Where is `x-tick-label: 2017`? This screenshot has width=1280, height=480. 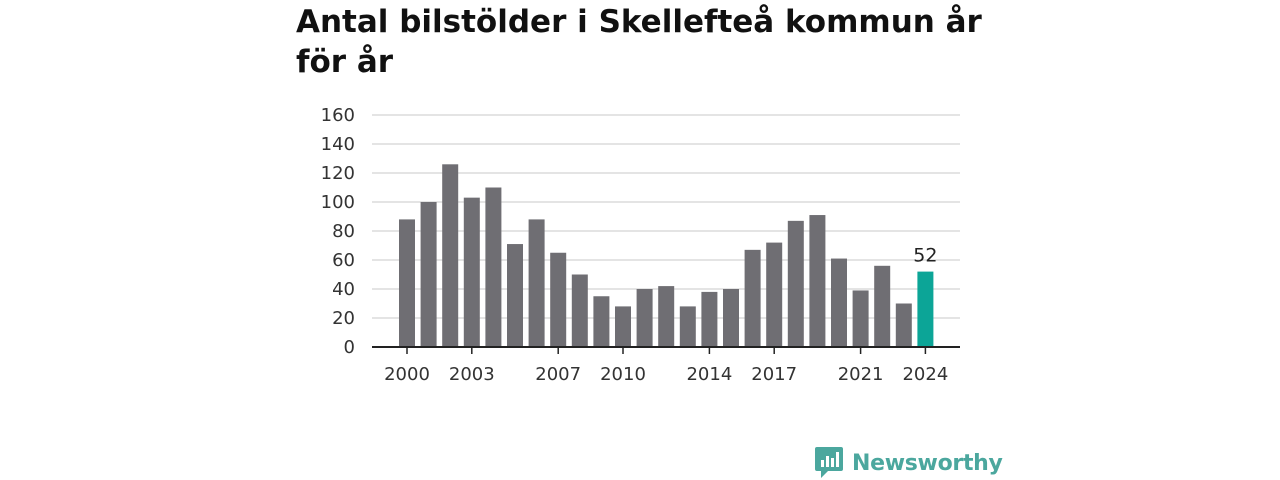
x-tick-label: 2017 is located at coordinates (774, 374).